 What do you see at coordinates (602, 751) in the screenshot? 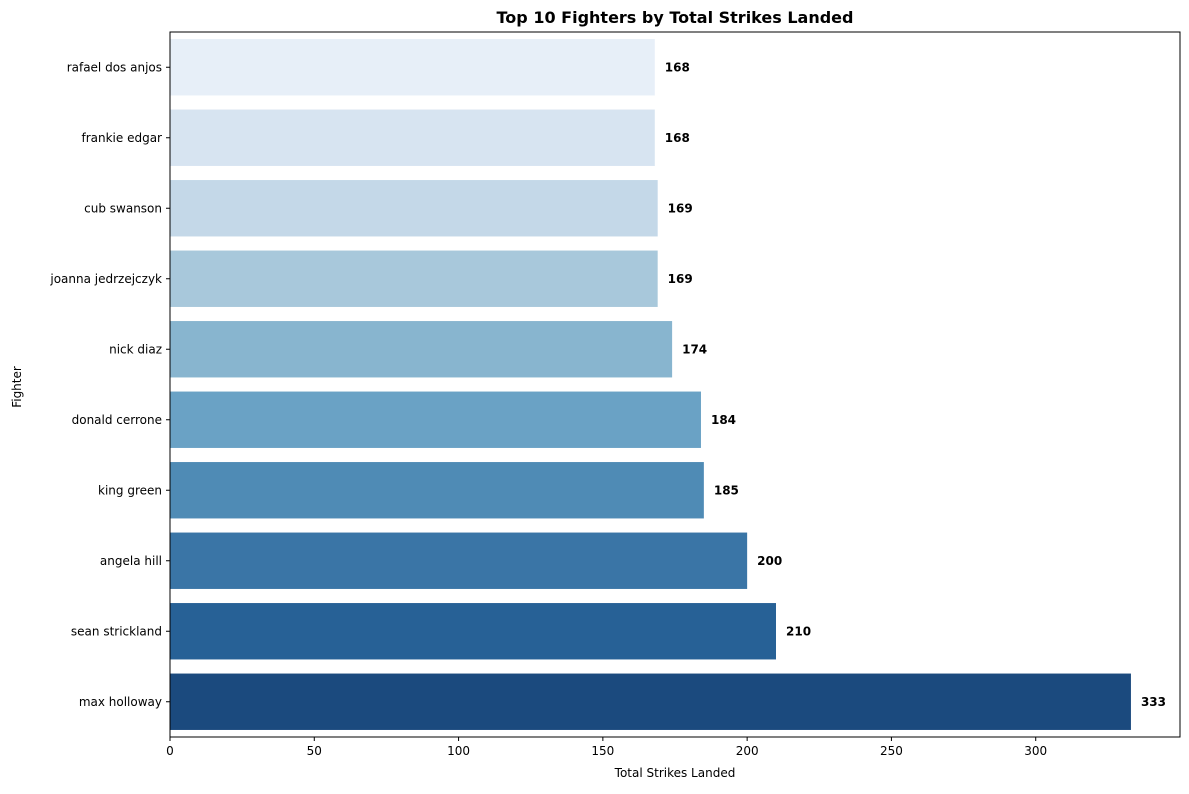
I see `x-tick-label: 150` at bounding box center [602, 751].